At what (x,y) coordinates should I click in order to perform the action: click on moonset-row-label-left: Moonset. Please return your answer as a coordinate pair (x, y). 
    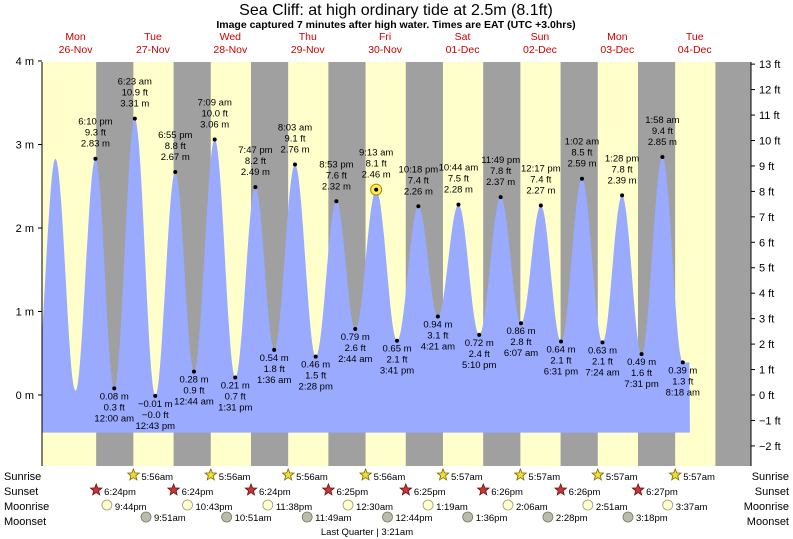
    Looking at the image, I should click on (25, 522).